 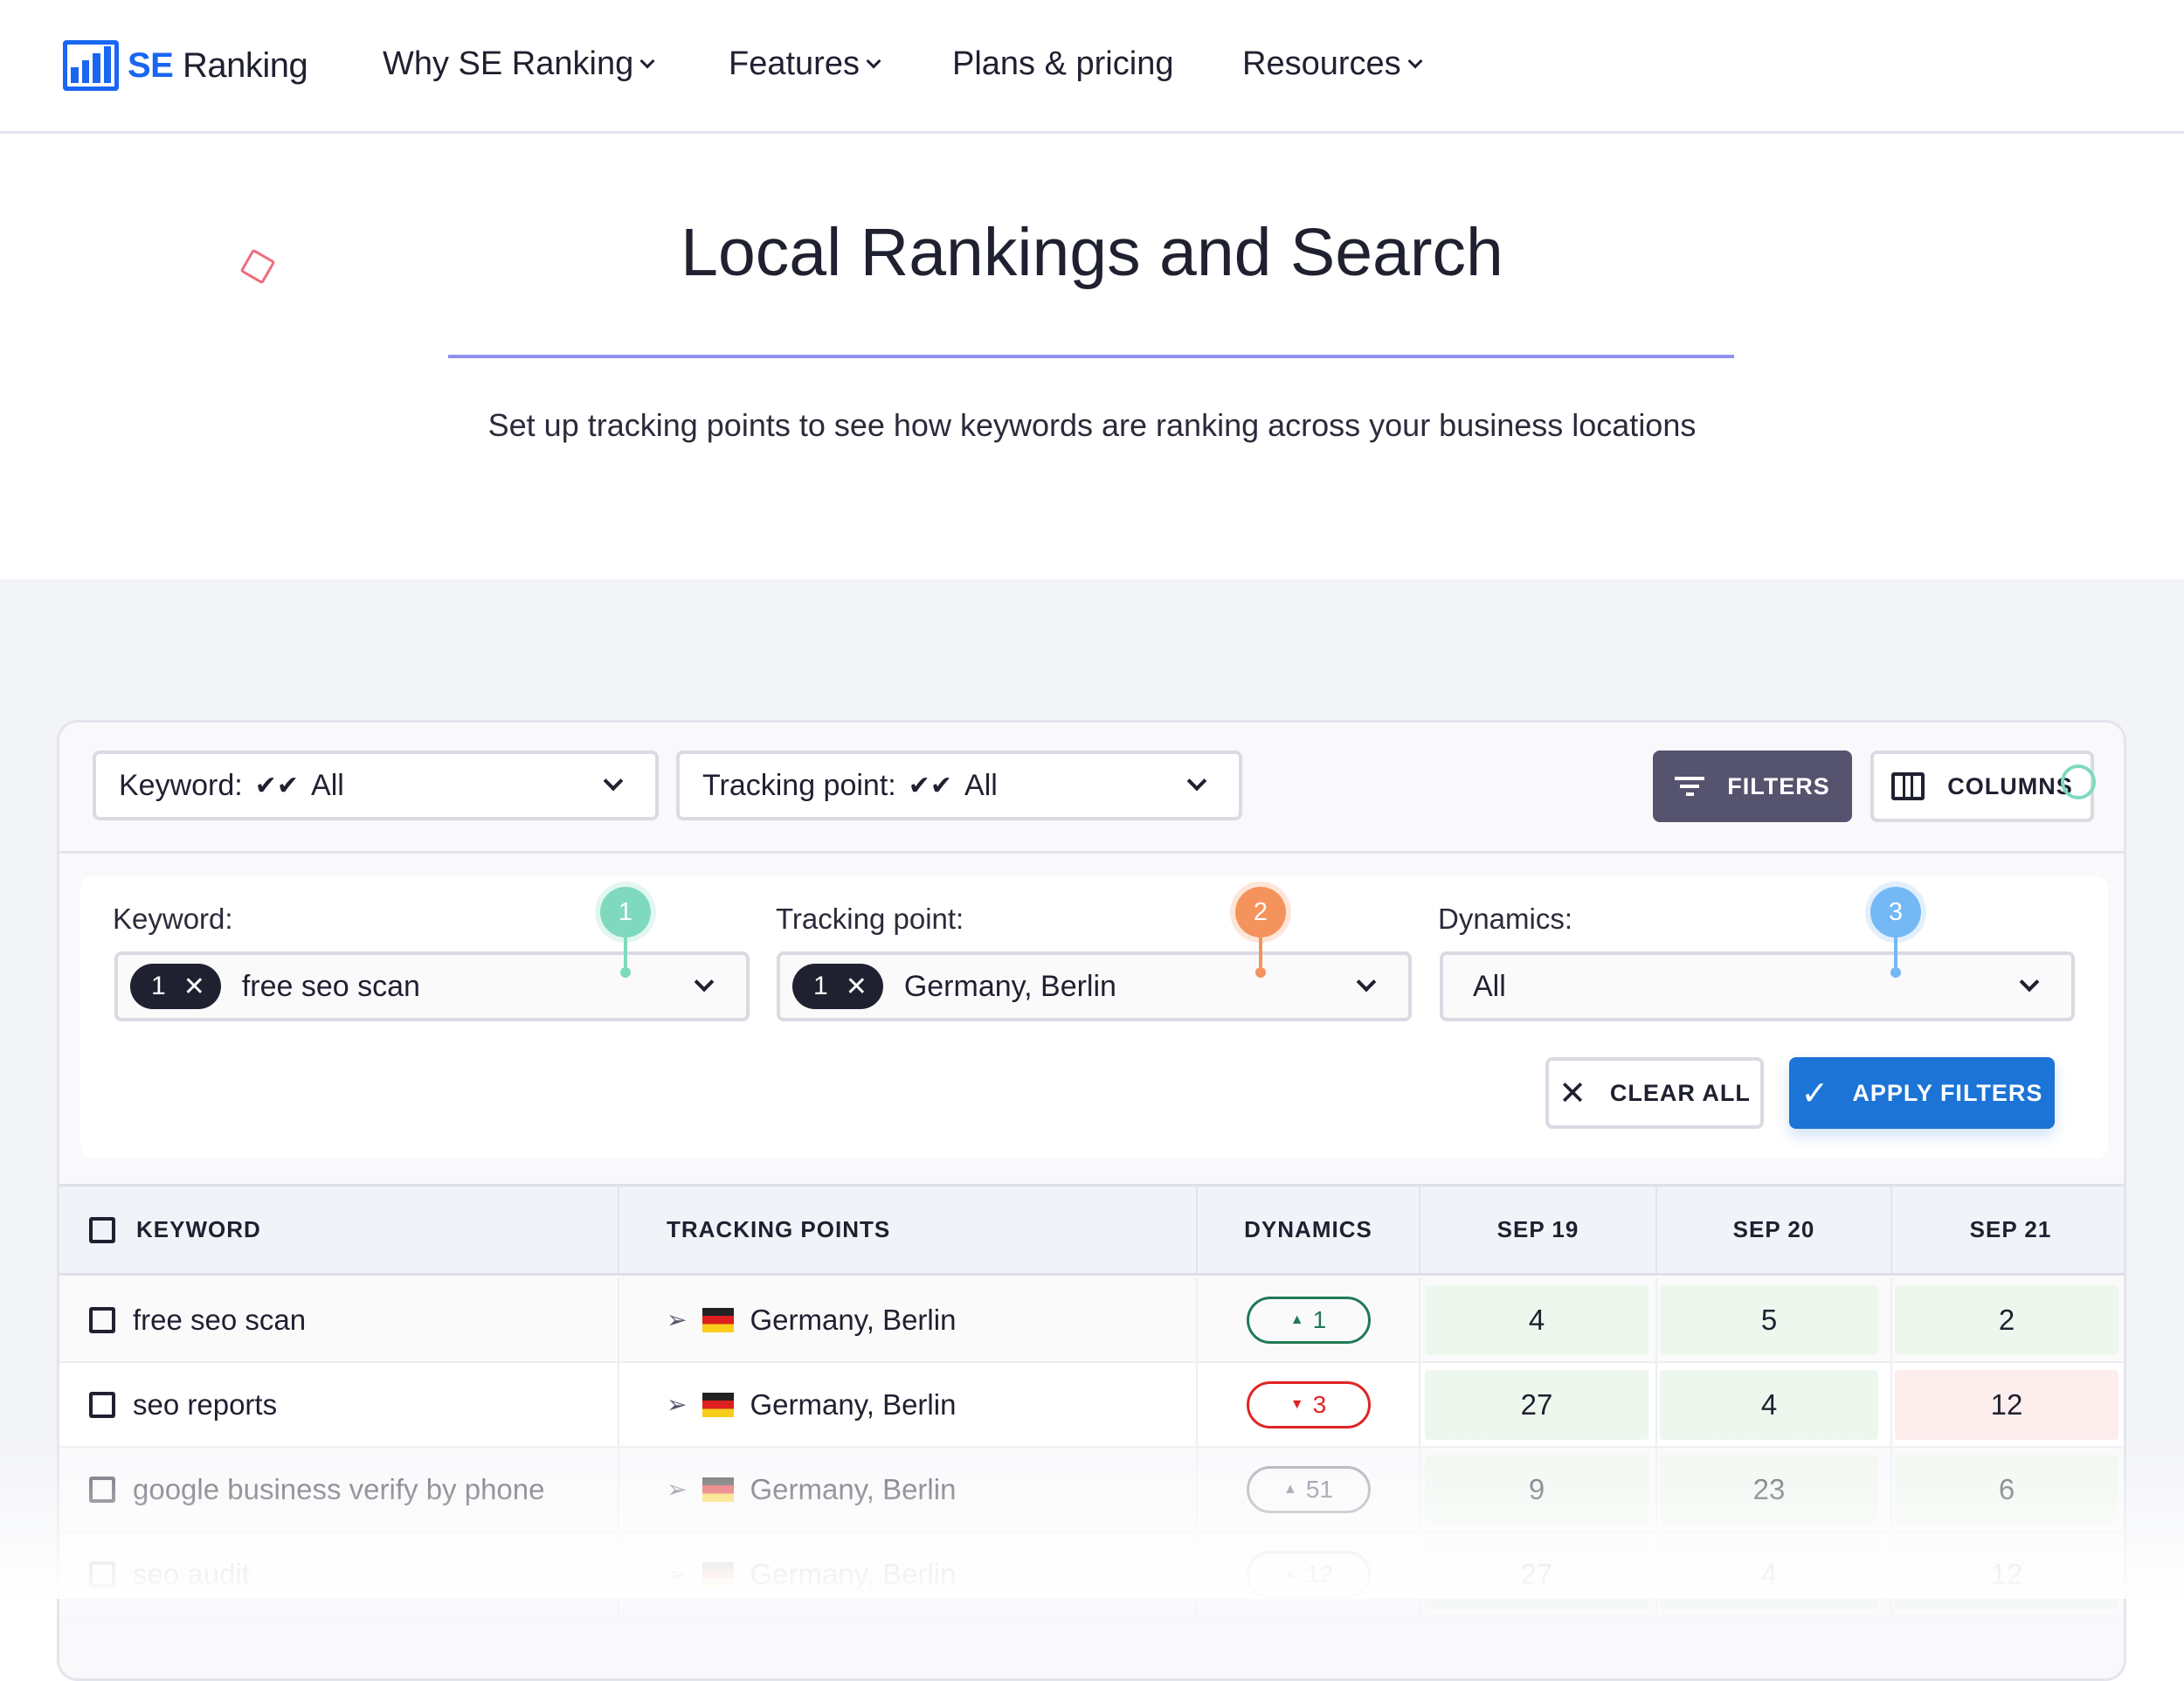 I want to click on triangle-up-icon: ▲, so click(x=1296, y=1319).